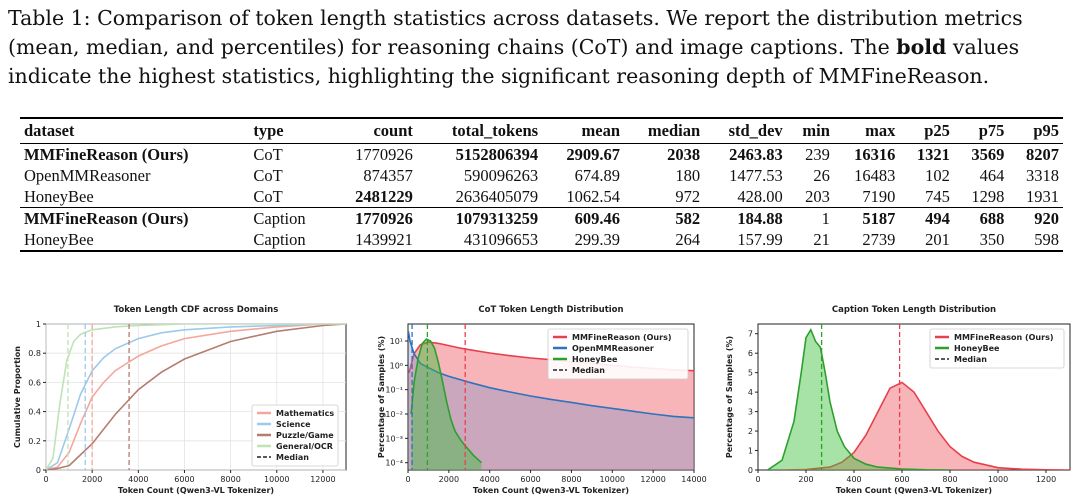 Image resolution: width=1080 pixels, height=502 pixels. I want to click on legend-label: MMFineReason (Ours), so click(622, 337).